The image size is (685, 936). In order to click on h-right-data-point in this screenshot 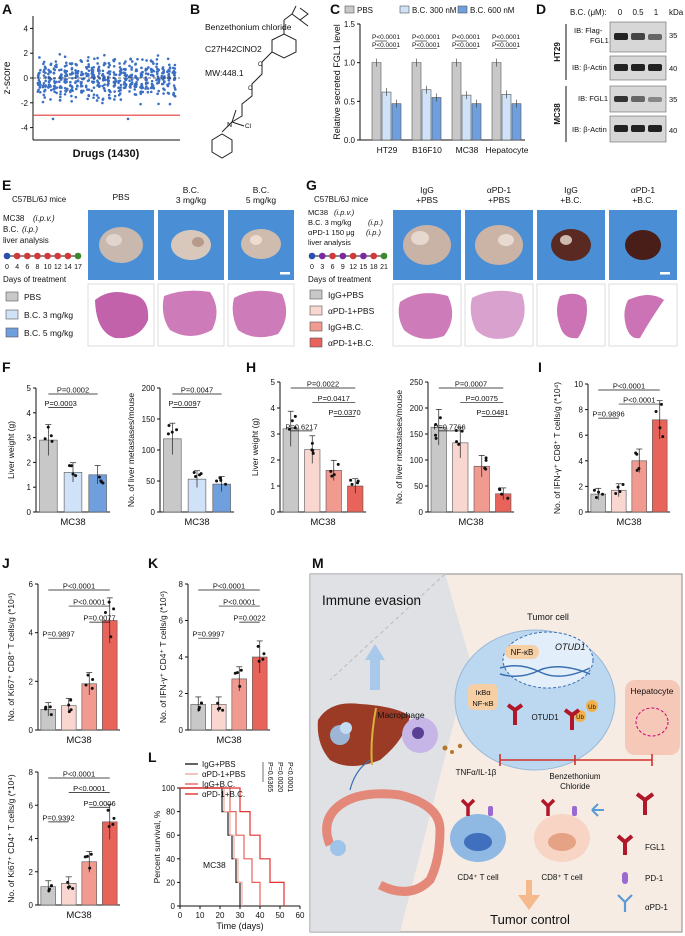, I will do `click(502, 494)`.